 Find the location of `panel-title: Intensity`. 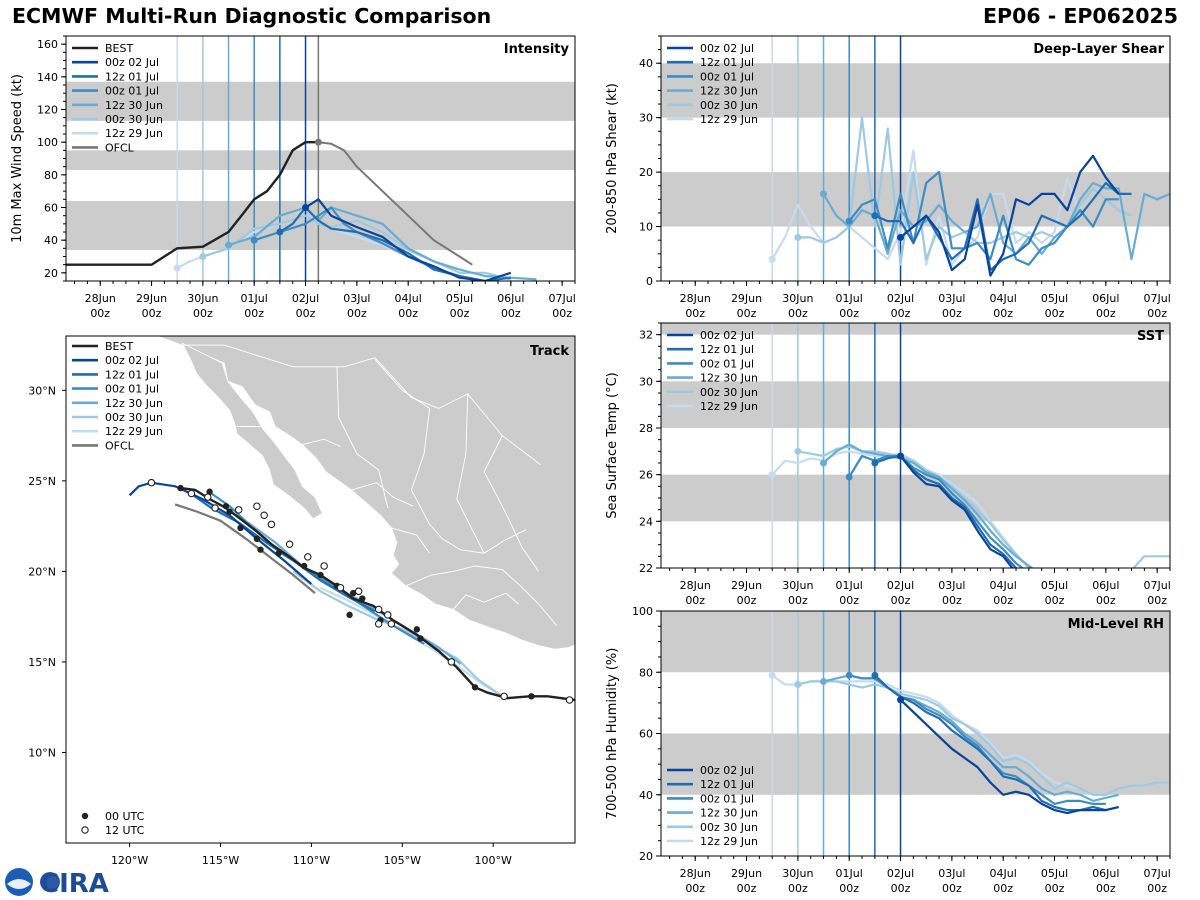

panel-title: Intensity is located at coordinates (537, 49).